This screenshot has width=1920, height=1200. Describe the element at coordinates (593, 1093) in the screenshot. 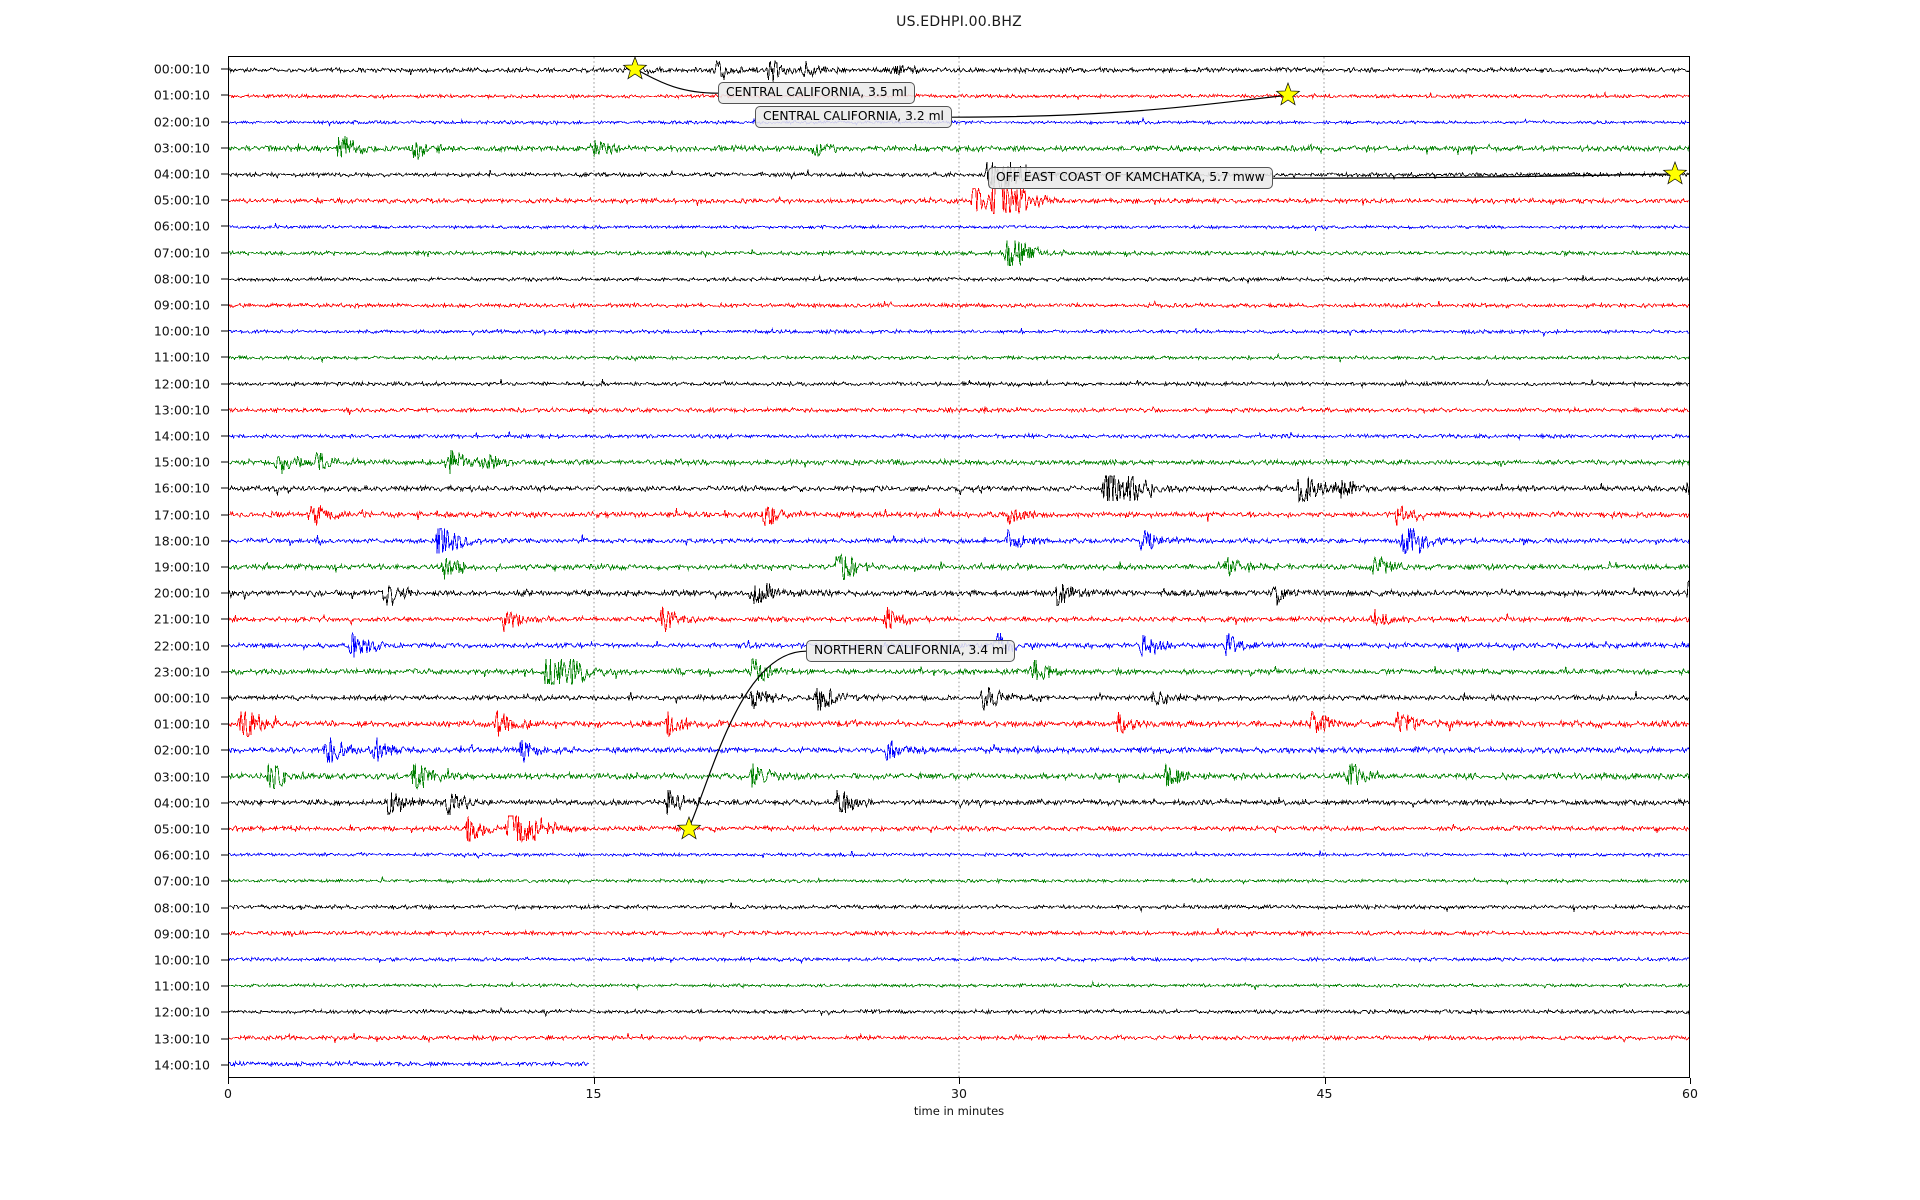

I see `x-tick-label: 15` at that location.